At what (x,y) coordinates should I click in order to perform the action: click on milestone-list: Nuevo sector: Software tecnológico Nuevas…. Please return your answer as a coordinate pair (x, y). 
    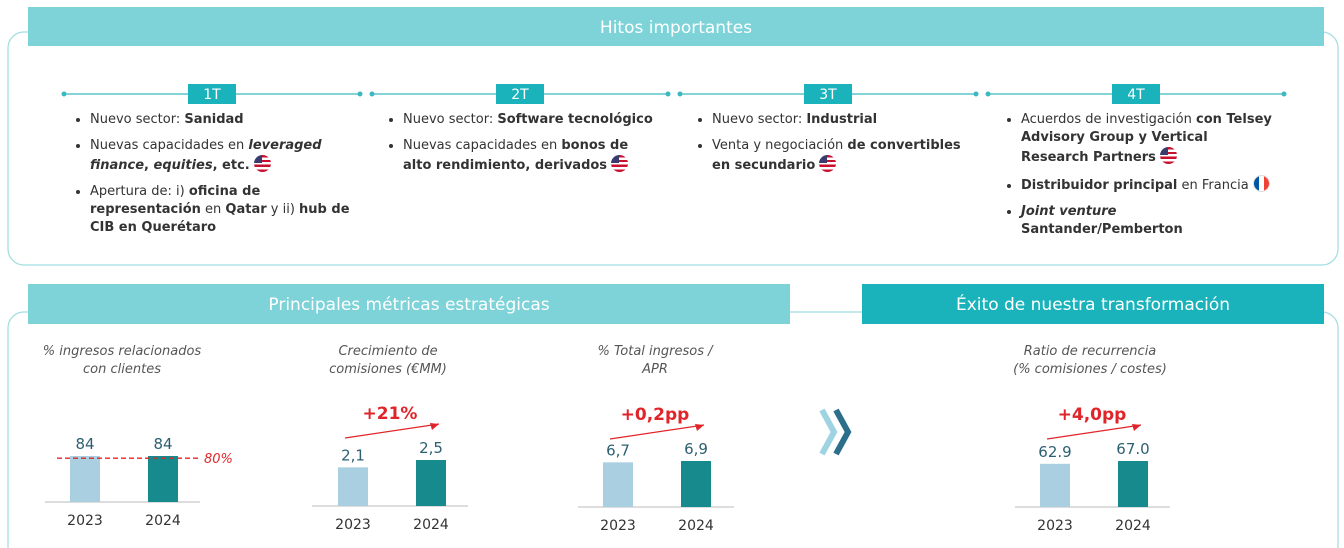
    Looking at the image, I should click on (521, 143).